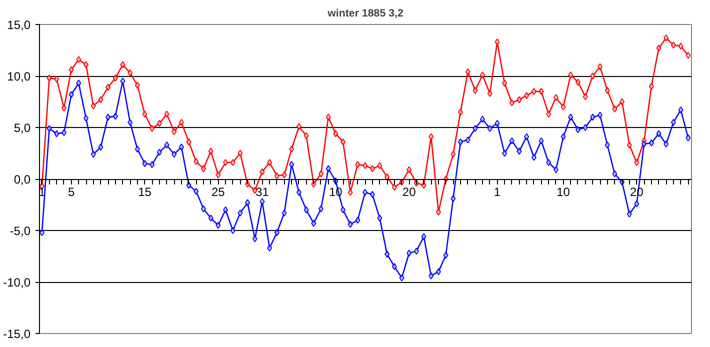  What do you see at coordinates (17, 283) in the screenshot?
I see `y-tick-label: -10,0` at bounding box center [17, 283].